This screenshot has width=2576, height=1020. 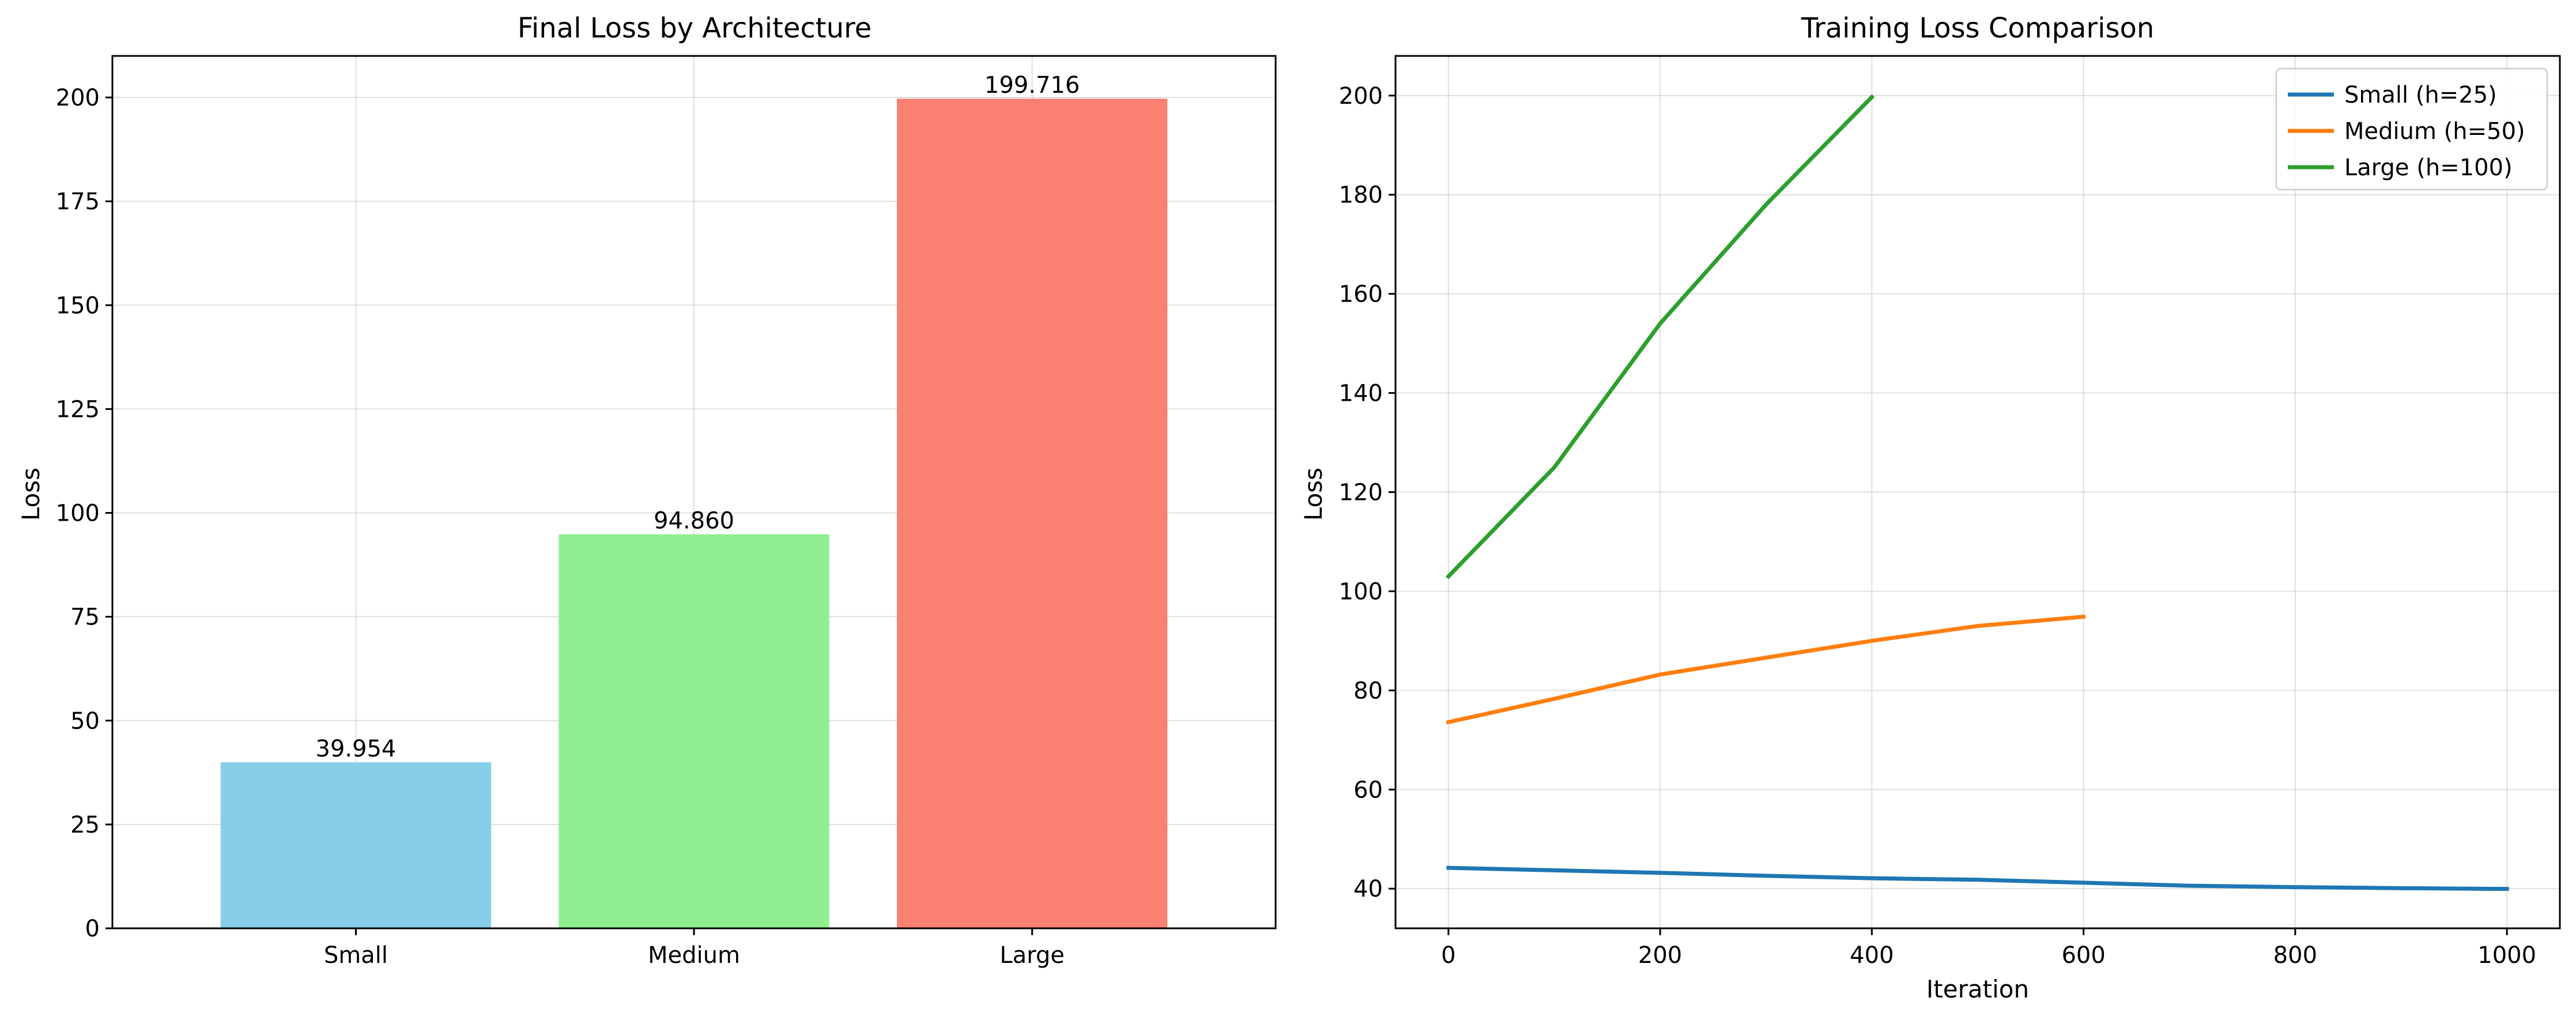 I want to click on y-tick-label: 25, so click(x=85, y=825).